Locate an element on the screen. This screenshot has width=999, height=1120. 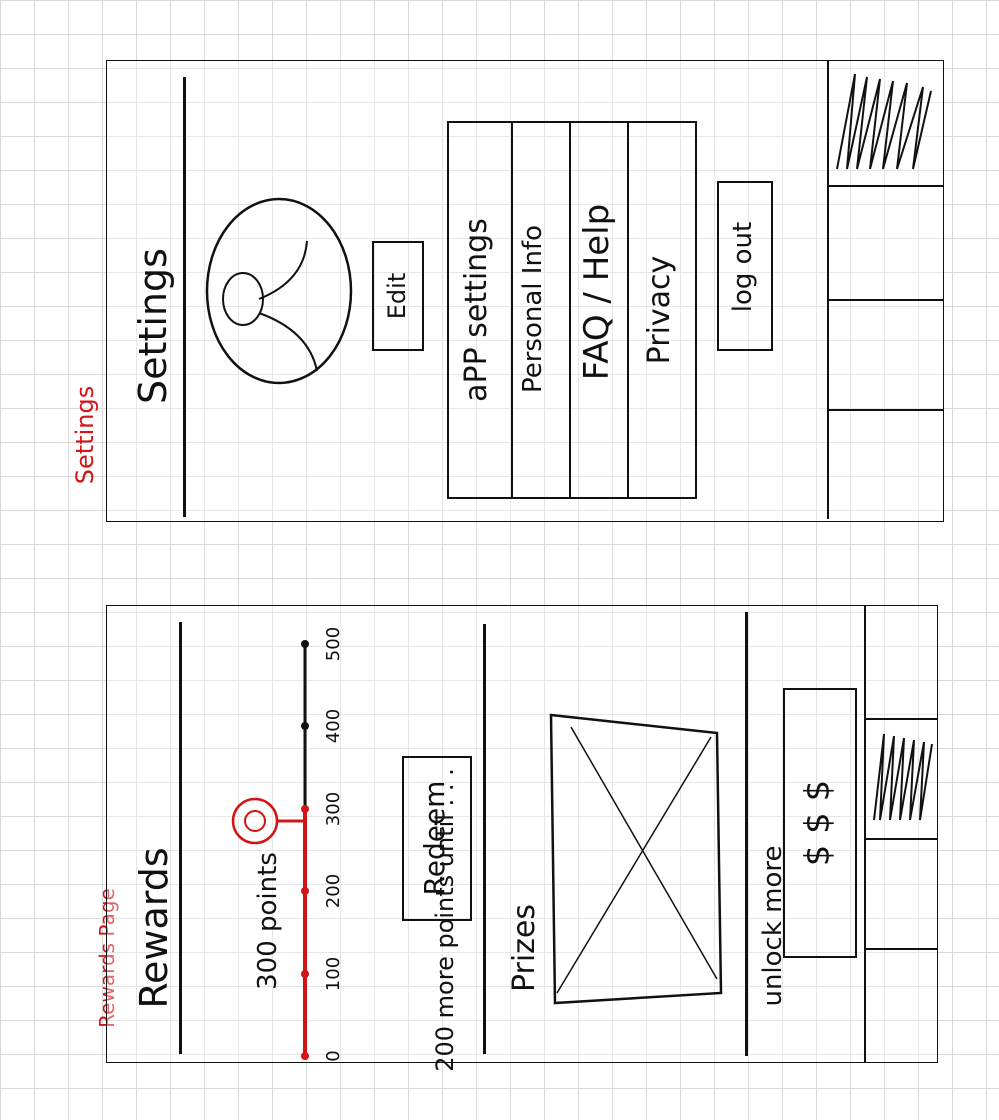
points-progress-bar is located at coordinates (305, 850).